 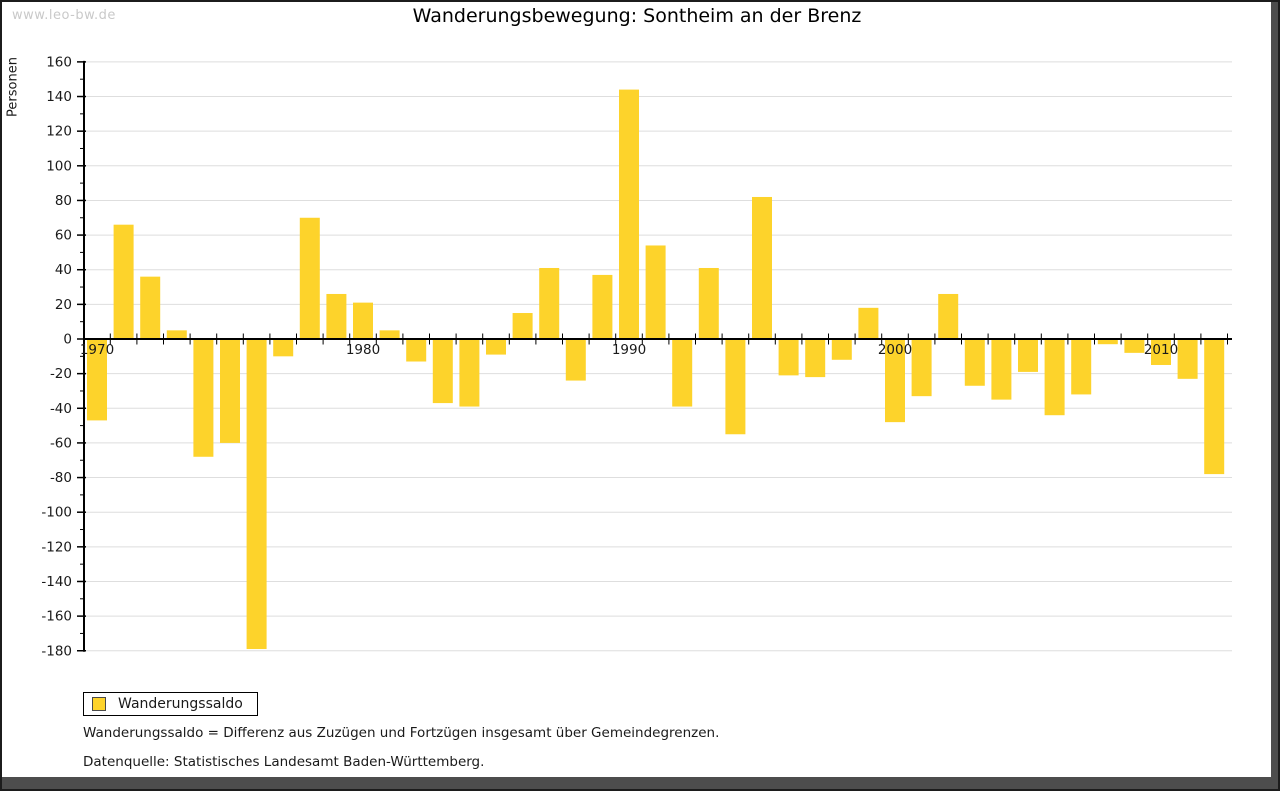 I want to click on bar-2004, so click(x=1001, y=369).